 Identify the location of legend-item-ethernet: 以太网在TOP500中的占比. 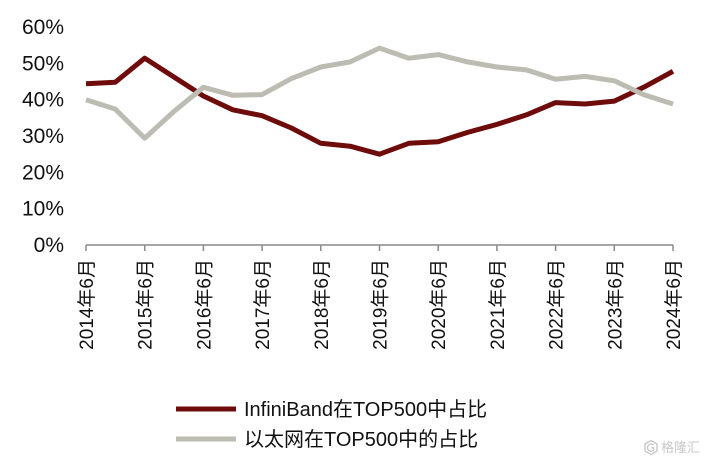
(327, 439).